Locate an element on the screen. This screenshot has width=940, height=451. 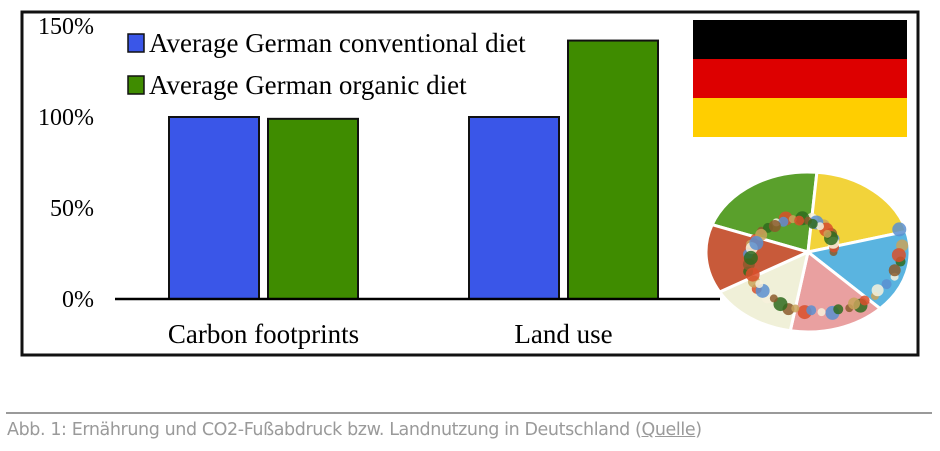
germany-flag is located at coordinates (800, 78).